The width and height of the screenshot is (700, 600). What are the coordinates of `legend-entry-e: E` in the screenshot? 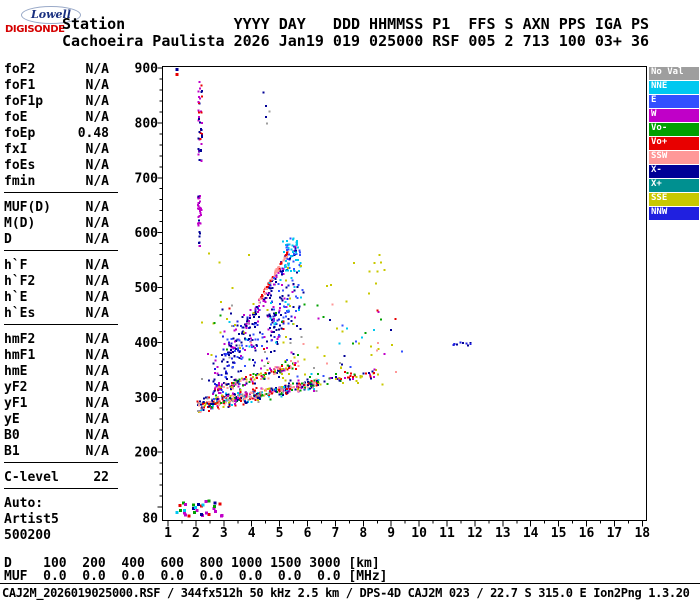 It's located at (674, 101).